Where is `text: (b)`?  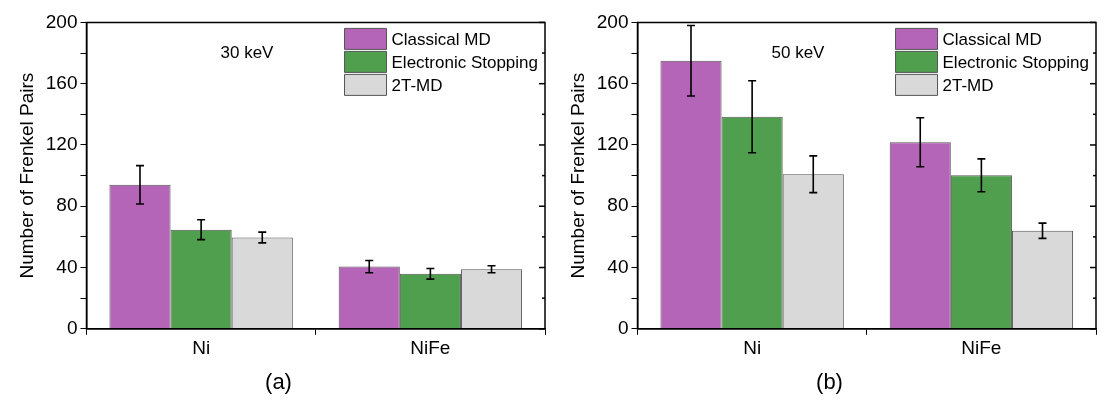 text: (b) is located at coordinates (829, 381).